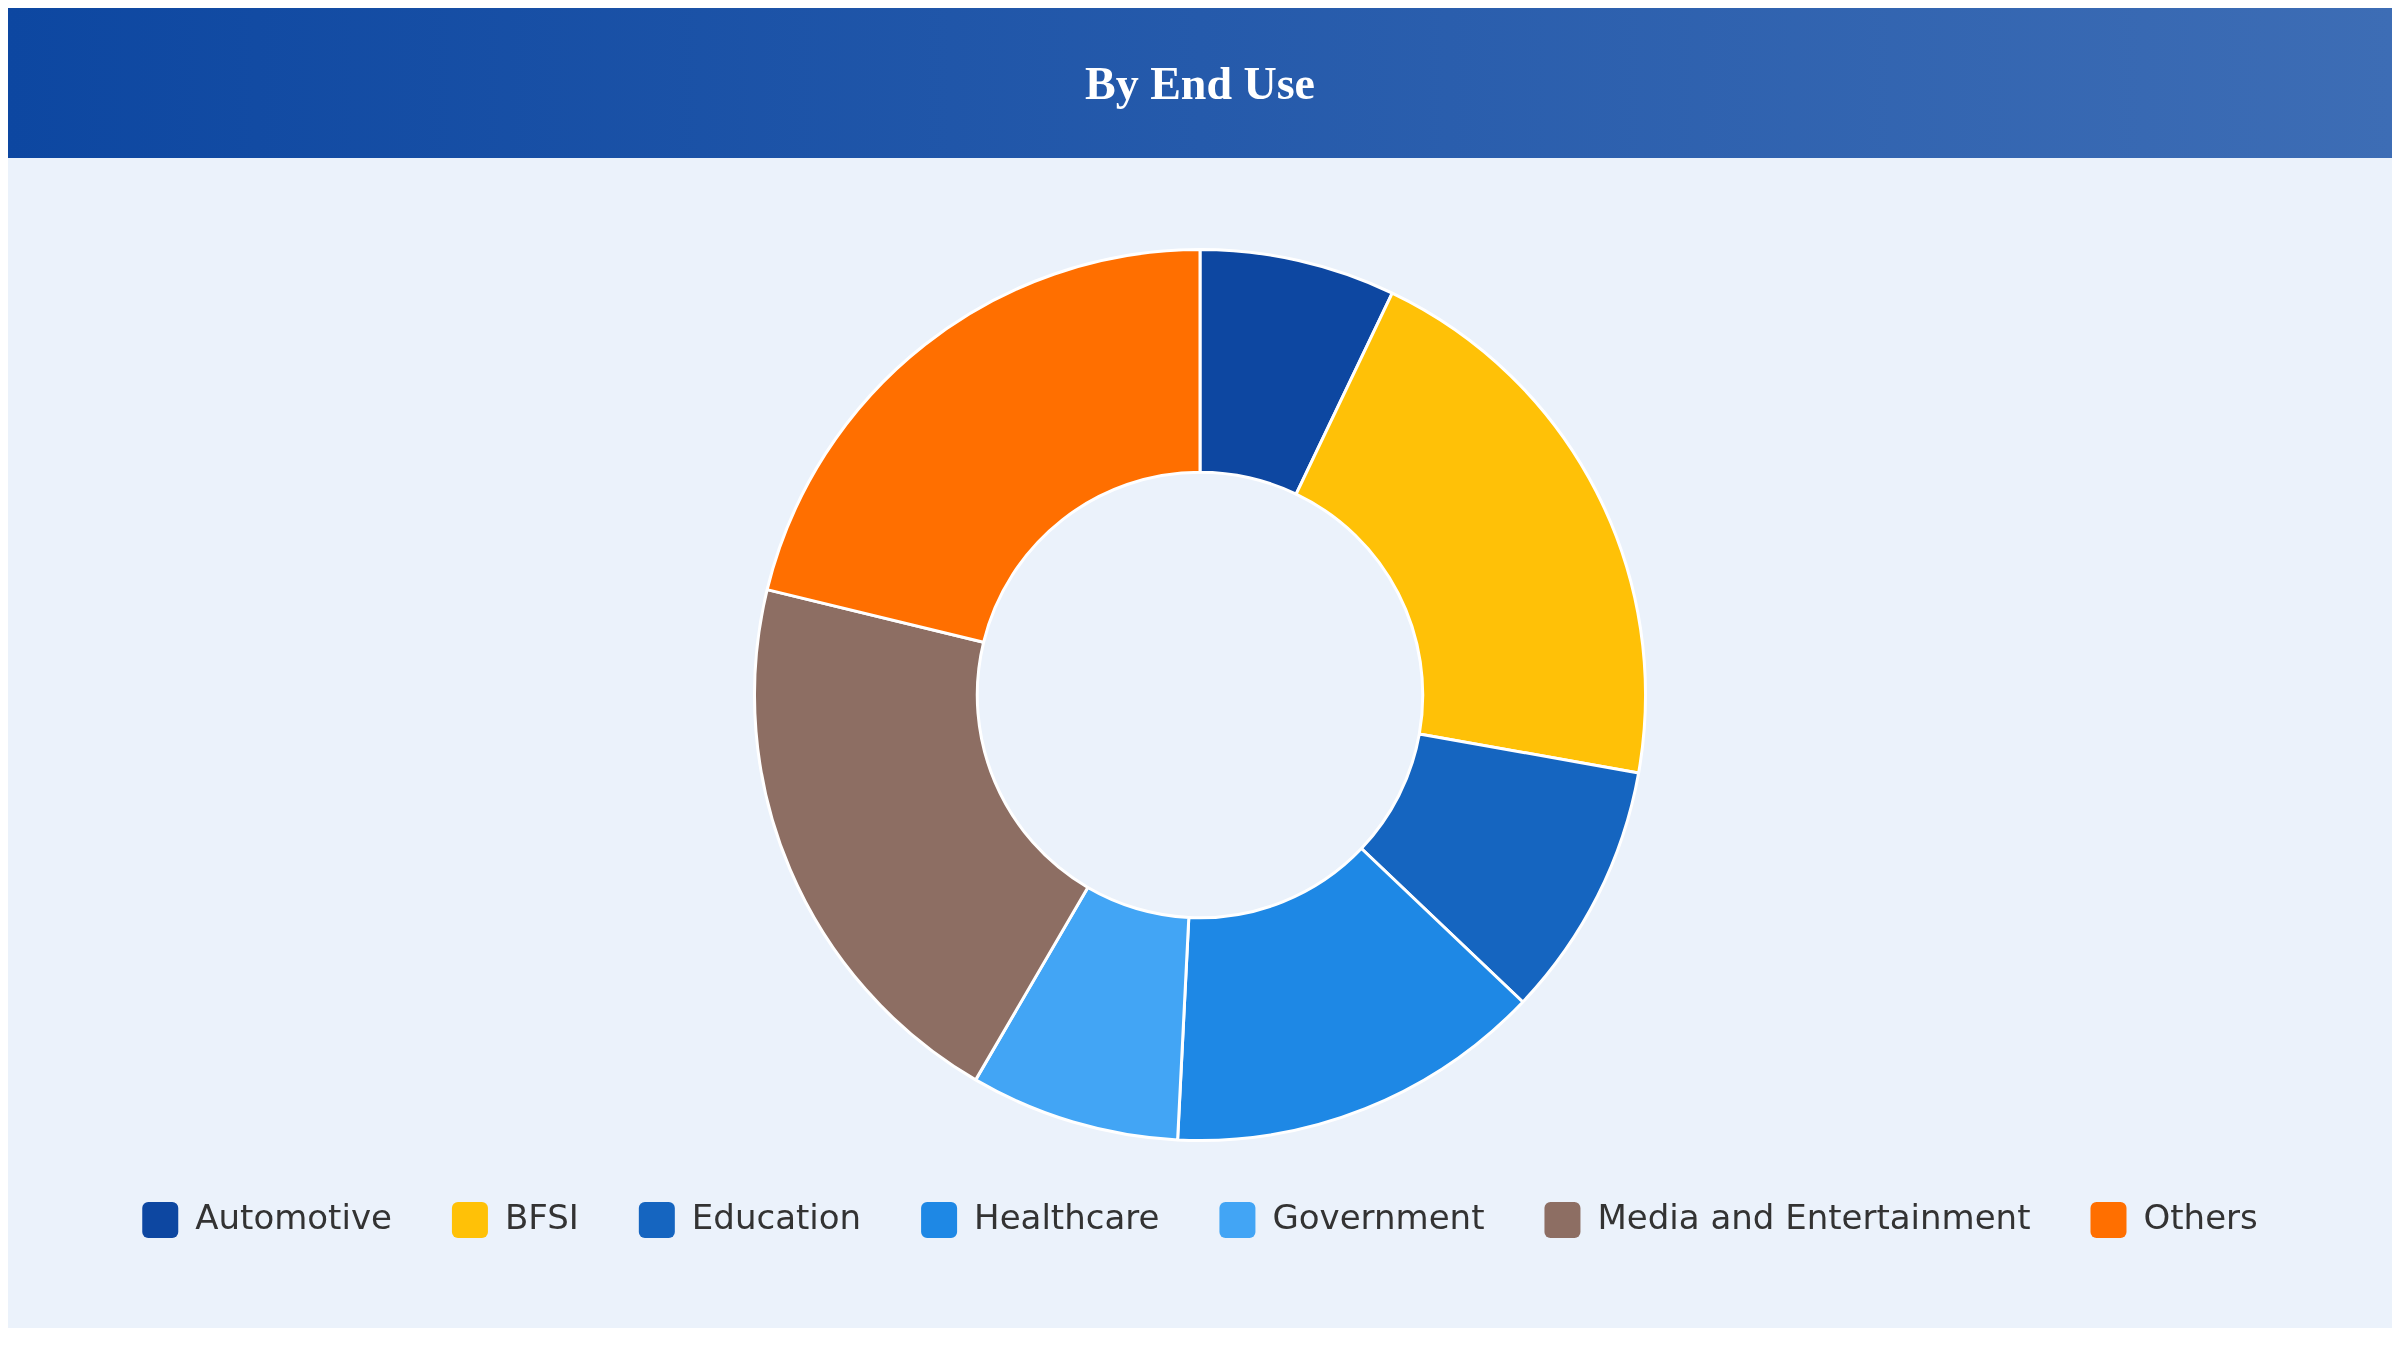 The width and height of the screenshot is (2400, 1350). I want to click on legend-label: BFSI, so click(541, 1216).